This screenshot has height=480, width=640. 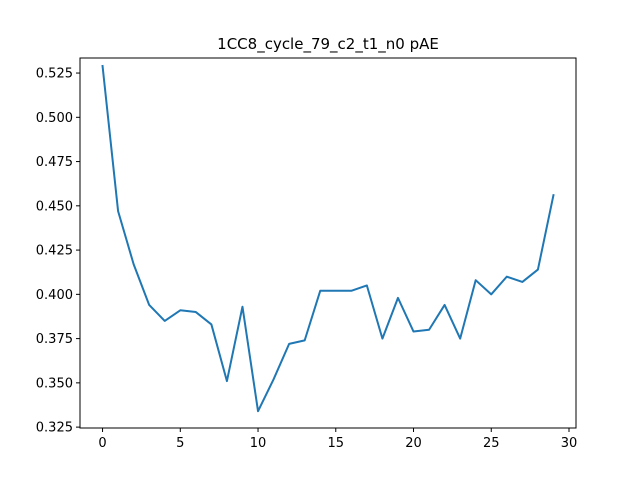 What do you see at coordinates (336, 443) in the screenshot?
I see `x-tick-label: 15` at bounding box center [336, 443].